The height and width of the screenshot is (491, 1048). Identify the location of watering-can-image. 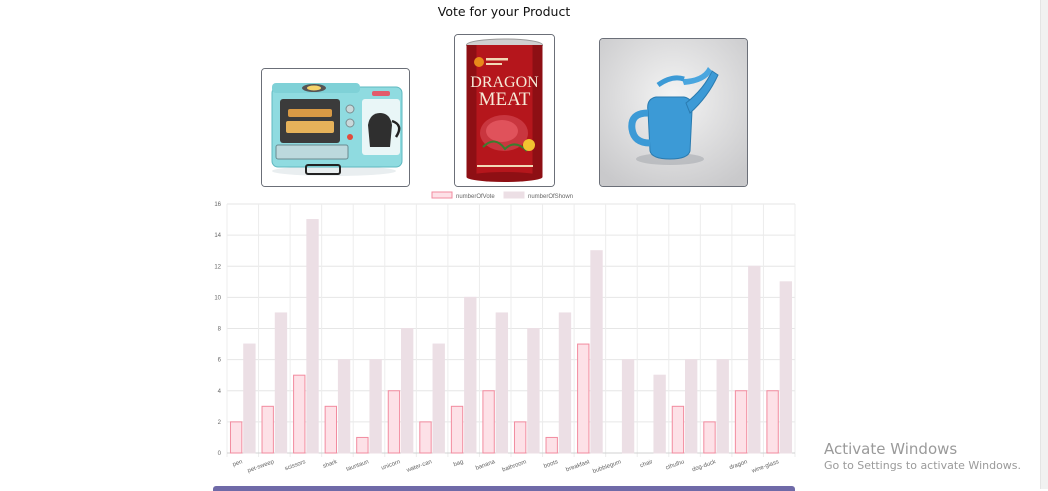
(673, 112).